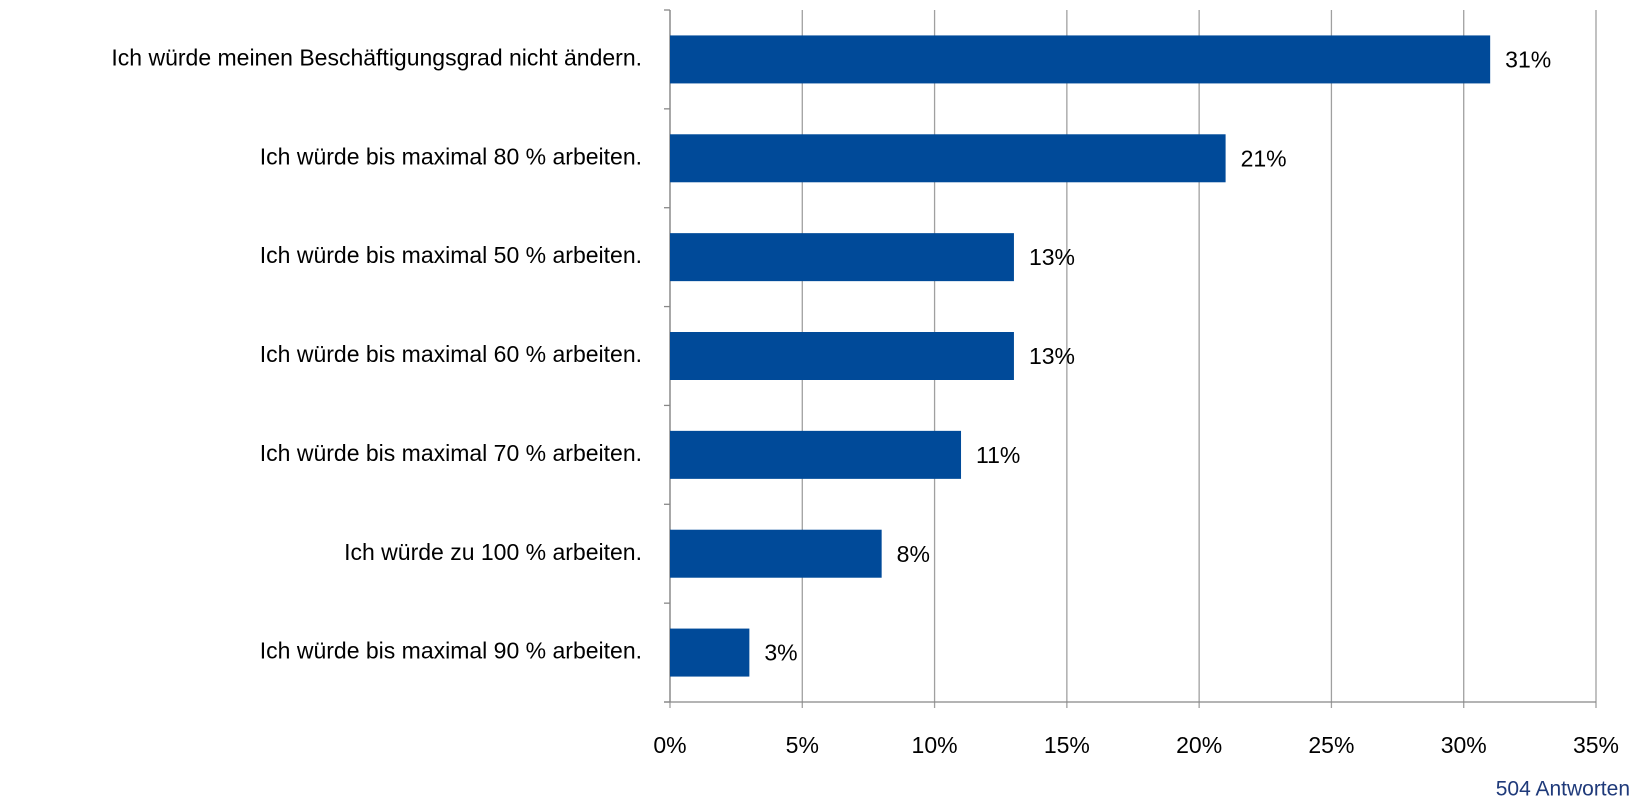  Describe the element at coordinates (1331, 745) in the screenshot. I see `x-tick-label: 25%` at that location.